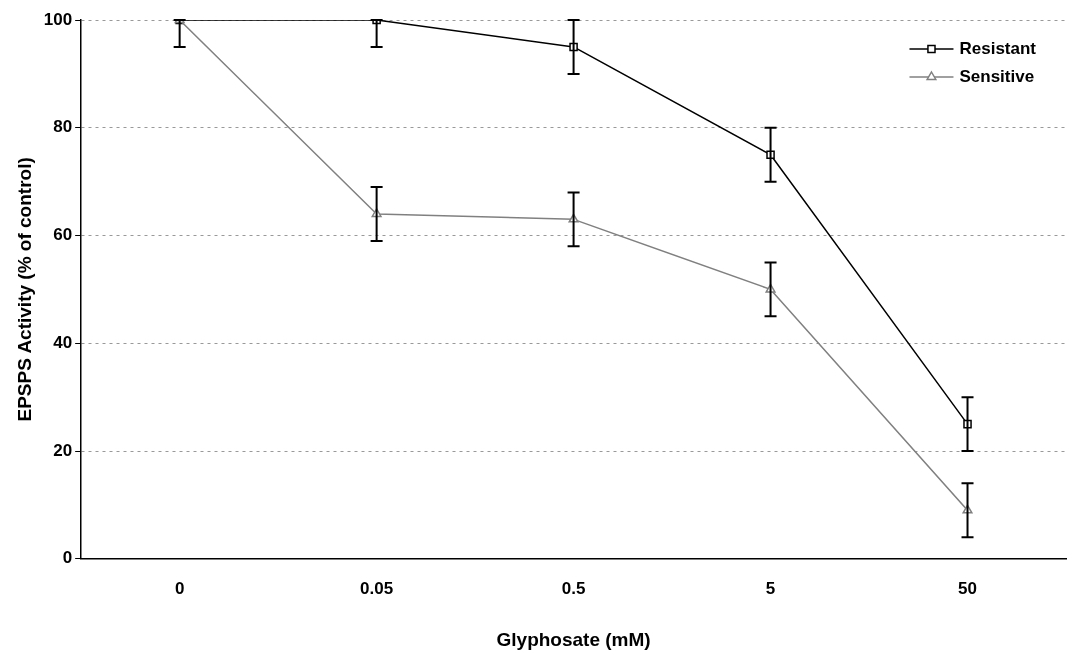 The width and height of the screenshot is (1086, 666). I want to click on x-tick-label: 0.5, so click(573, 588).